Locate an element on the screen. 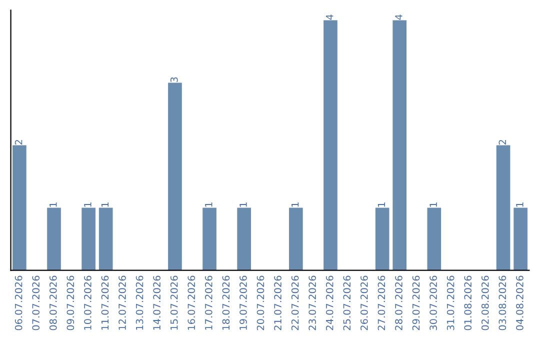 Image resolution: width=540 pixels, height=340 pixels. x-tick-label: 30.07.2026 is located at coordinates (433, 303).